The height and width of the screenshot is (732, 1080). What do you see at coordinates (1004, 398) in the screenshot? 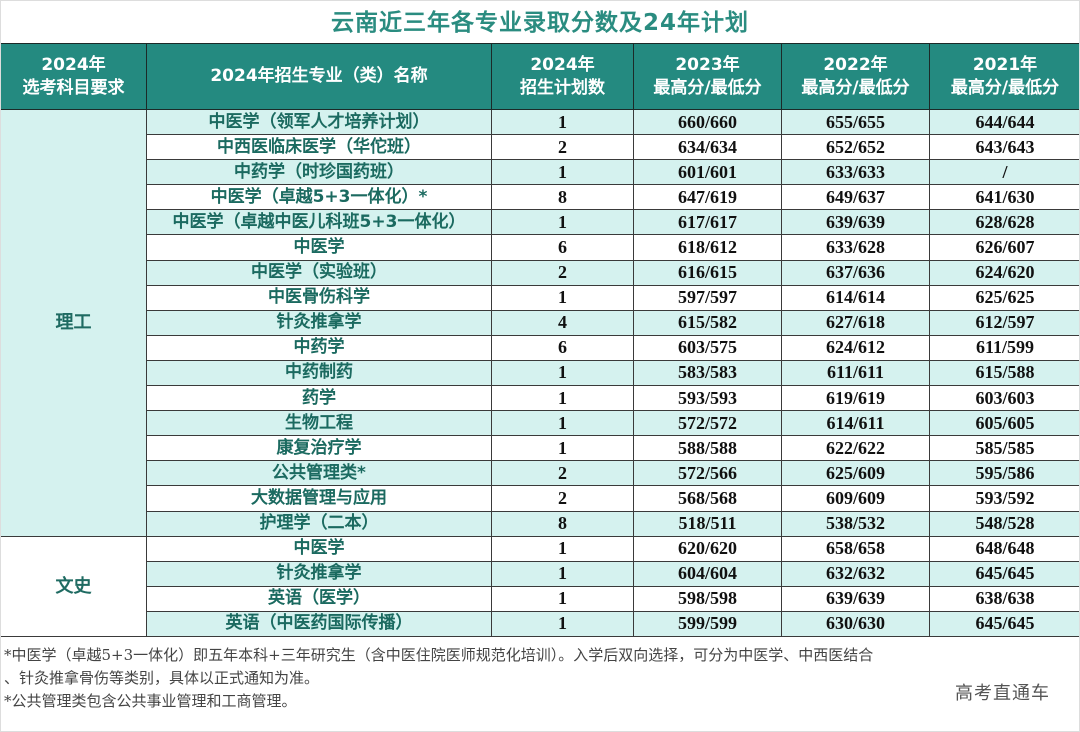
I see `score-2021-cell: 603/603` at bounding box center [1004, 398].